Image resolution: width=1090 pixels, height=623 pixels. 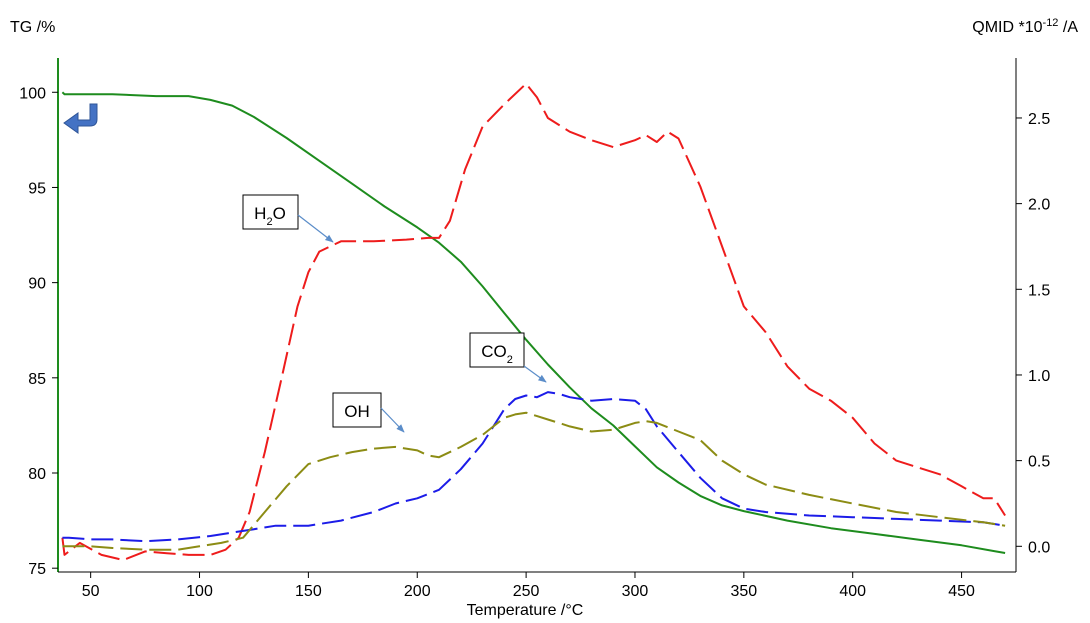 I want to click on right-axis-title-exponent: -12, so click(x=1051, y=23).